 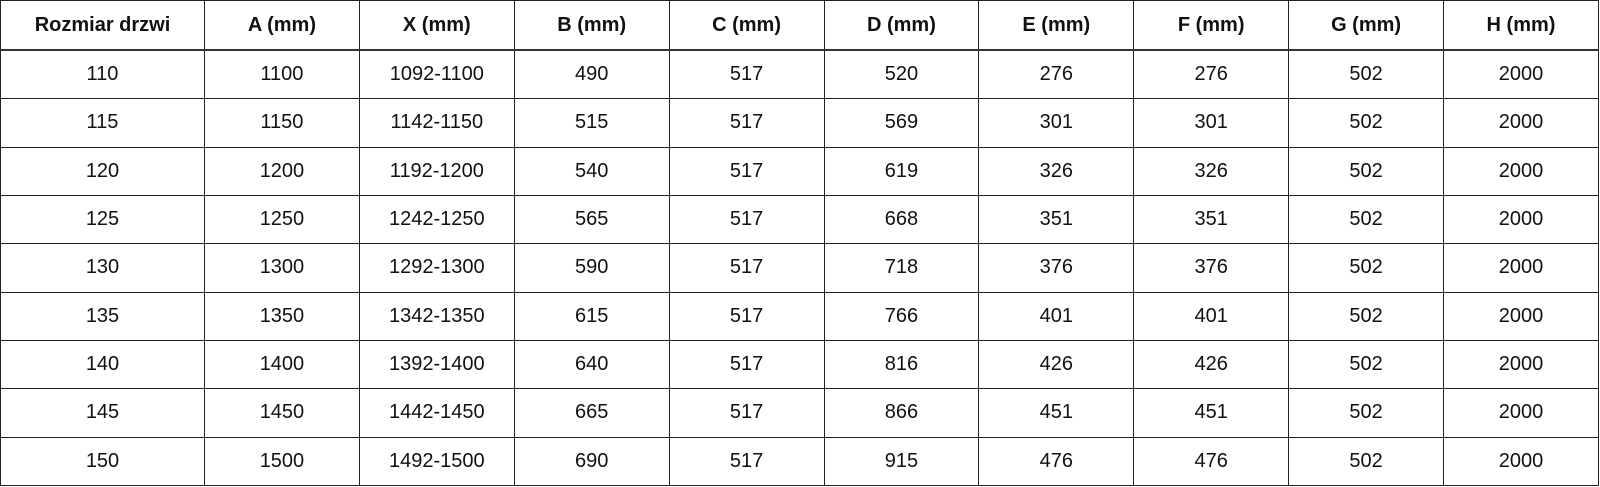 What do you see at coordinates (591, 219) in the screenshot?
I see `table-cell: 565` at bounding box center [591, 219].